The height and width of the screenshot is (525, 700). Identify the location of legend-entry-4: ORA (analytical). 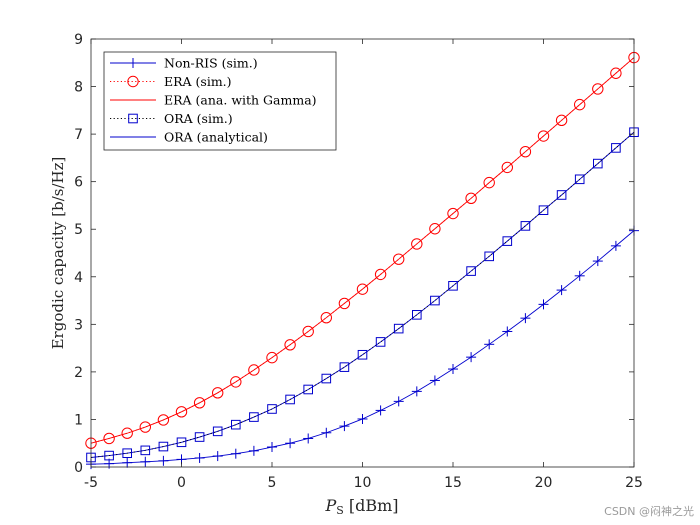
(189, 137).